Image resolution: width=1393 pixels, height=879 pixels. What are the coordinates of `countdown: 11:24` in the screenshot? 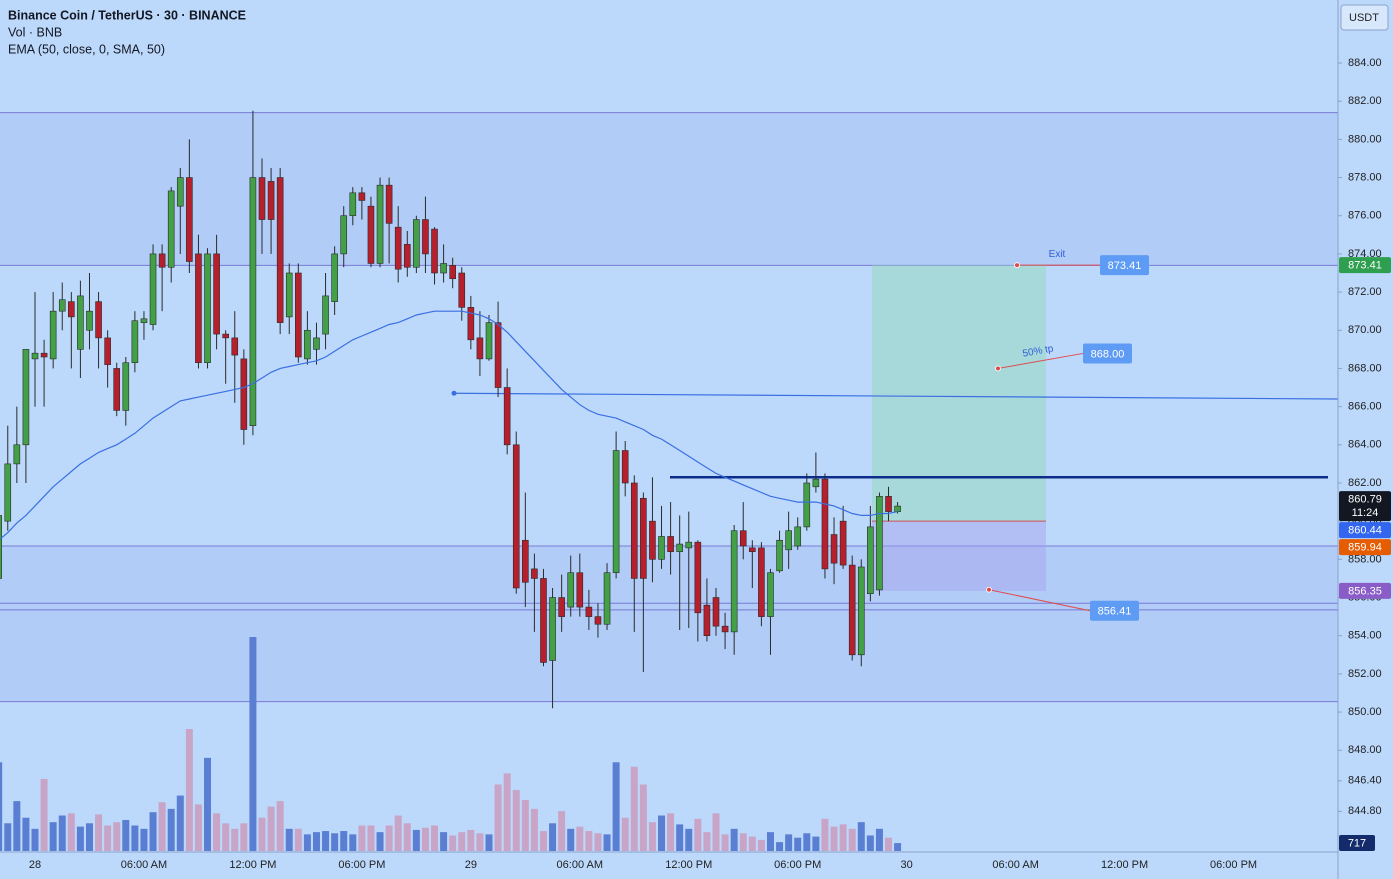 It's located at (1365, 513).